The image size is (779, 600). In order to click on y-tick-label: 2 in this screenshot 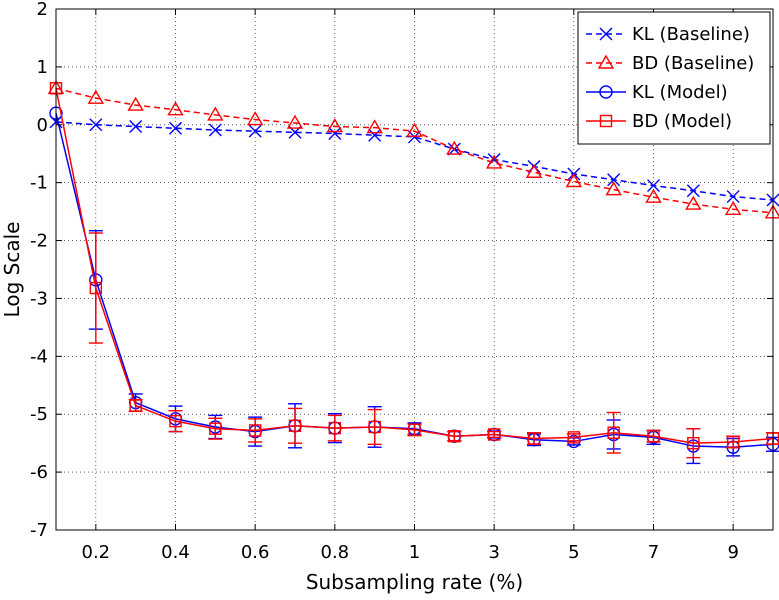, I will do `click(42, 10)`.